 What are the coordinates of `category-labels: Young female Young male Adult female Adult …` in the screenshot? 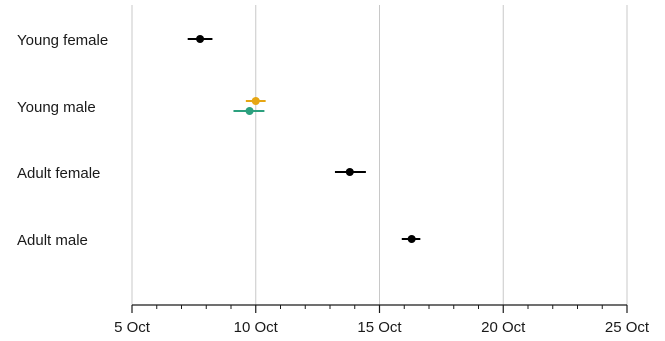 It's located at (62, 140).